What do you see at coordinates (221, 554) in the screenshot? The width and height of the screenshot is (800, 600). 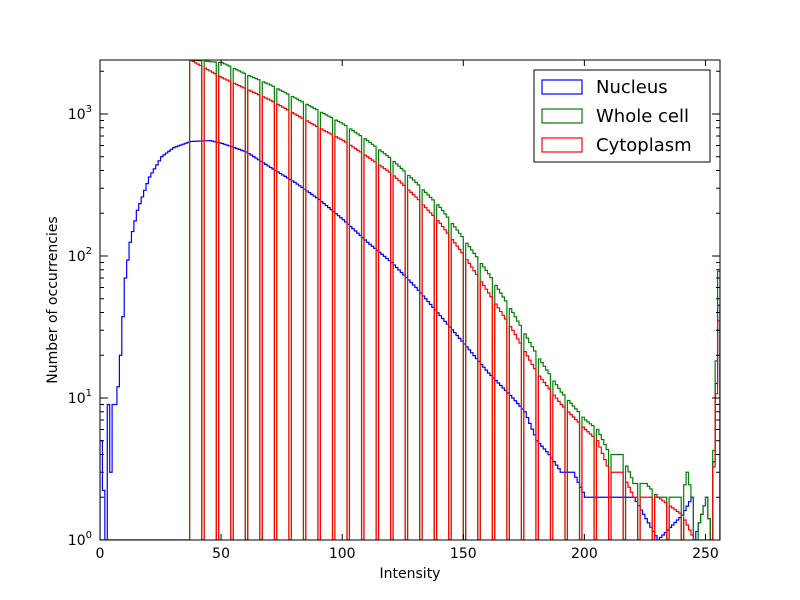 I see `x-tick-label: 50` at bounding box center [221, 554].